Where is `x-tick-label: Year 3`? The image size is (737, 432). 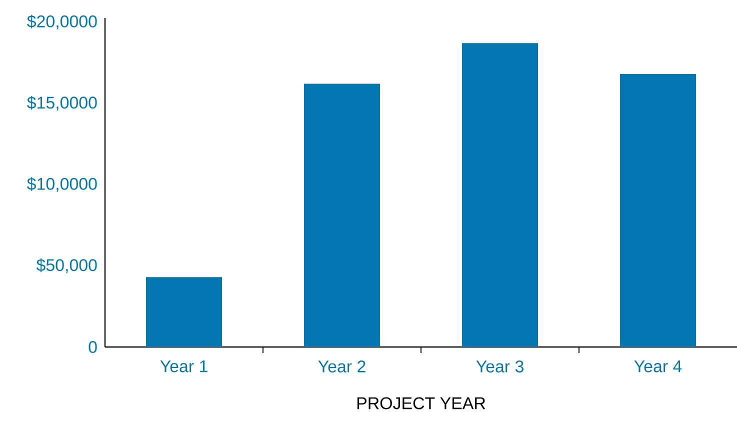
x-tick-label: Year 3 is located at coordinates (500, 366).